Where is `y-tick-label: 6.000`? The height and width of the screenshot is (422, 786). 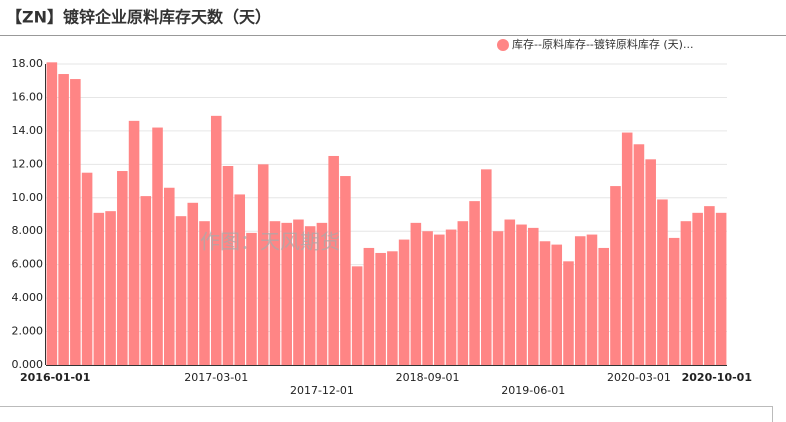 y-tick-label: 6.000 is located at coordinates (28, 264).